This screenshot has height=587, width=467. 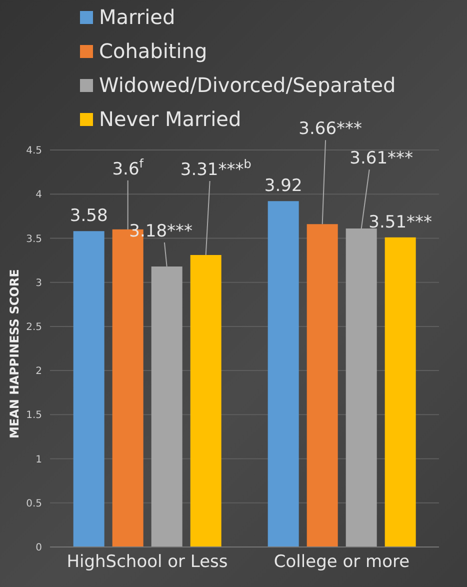 I want to click on y-tick-label: 0.5, so click(x=34, y=504).